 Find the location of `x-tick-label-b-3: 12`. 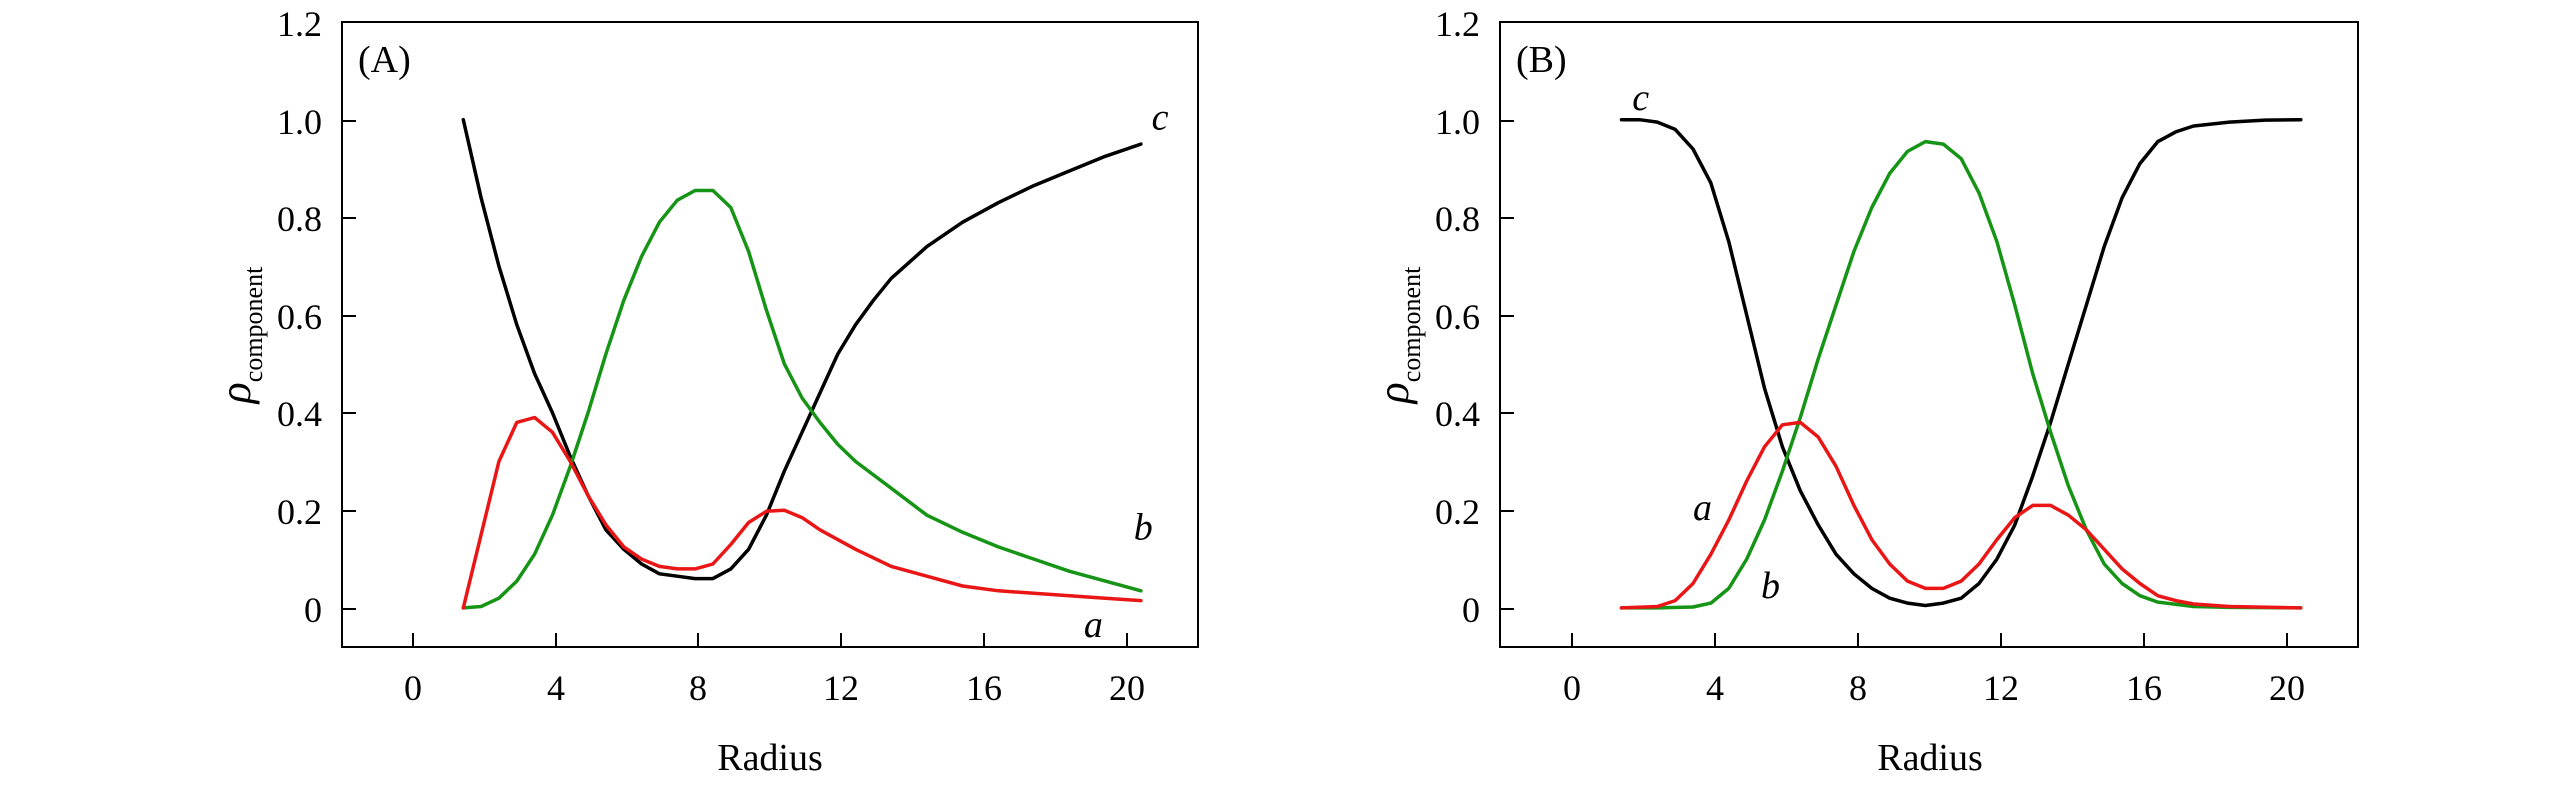

x-tick-label-b-3: 12 is located at coordinates (2001, 688).